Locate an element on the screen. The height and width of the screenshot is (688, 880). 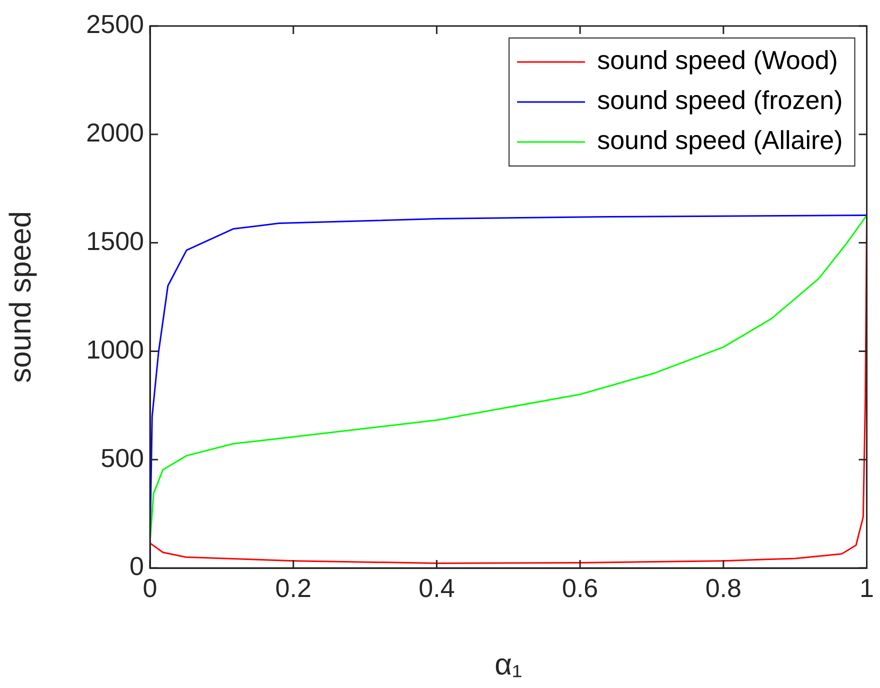
legend-label: sound speed (Allaire) is located at coordinates (720, 140).